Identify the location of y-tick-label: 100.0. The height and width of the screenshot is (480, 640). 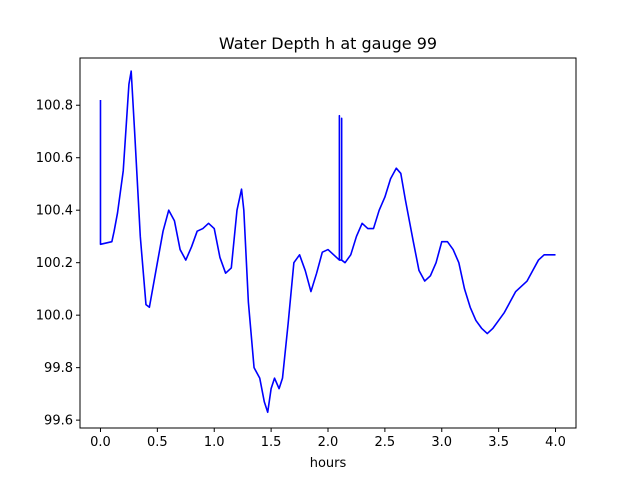
(54, 316).